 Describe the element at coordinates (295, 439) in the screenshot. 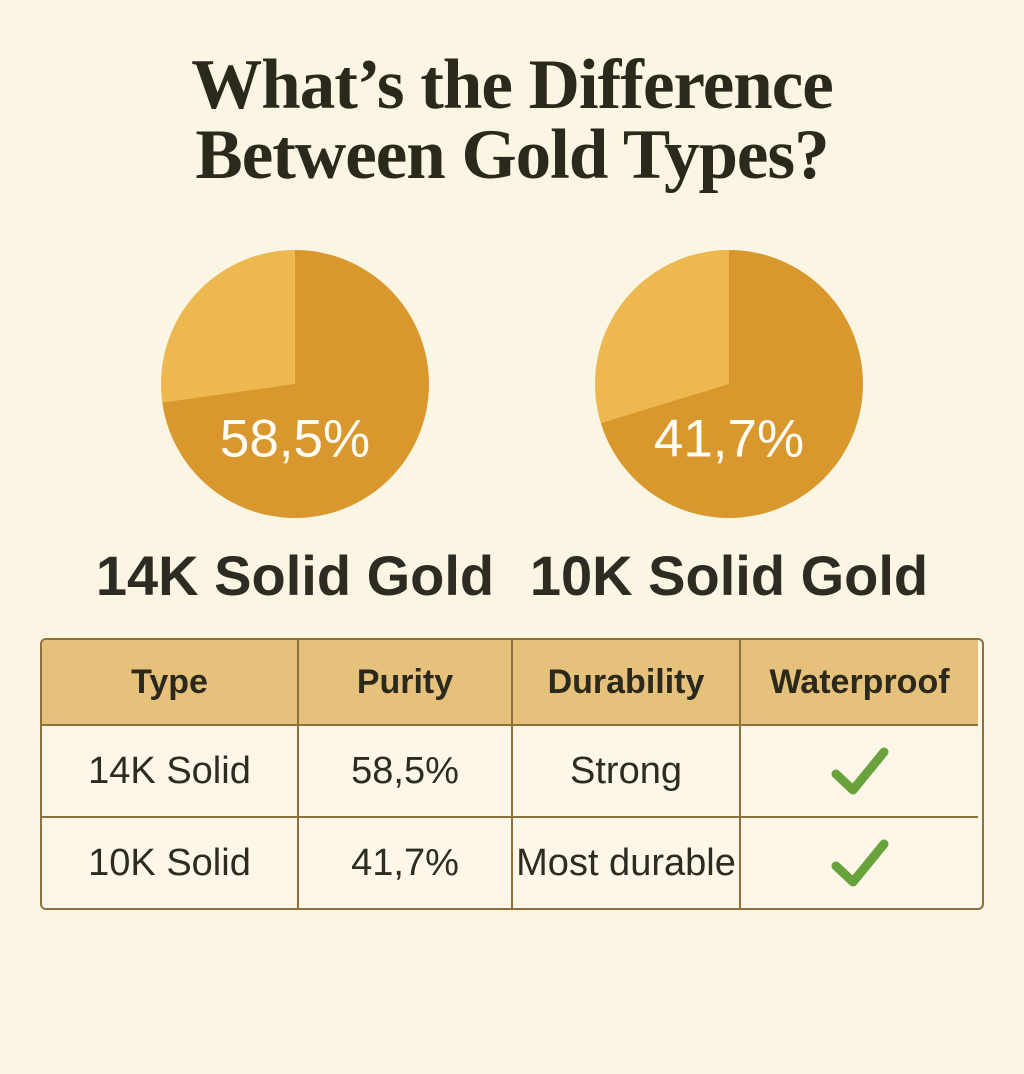

I see `pie-percent-label-14k: 58,5%` at that location.